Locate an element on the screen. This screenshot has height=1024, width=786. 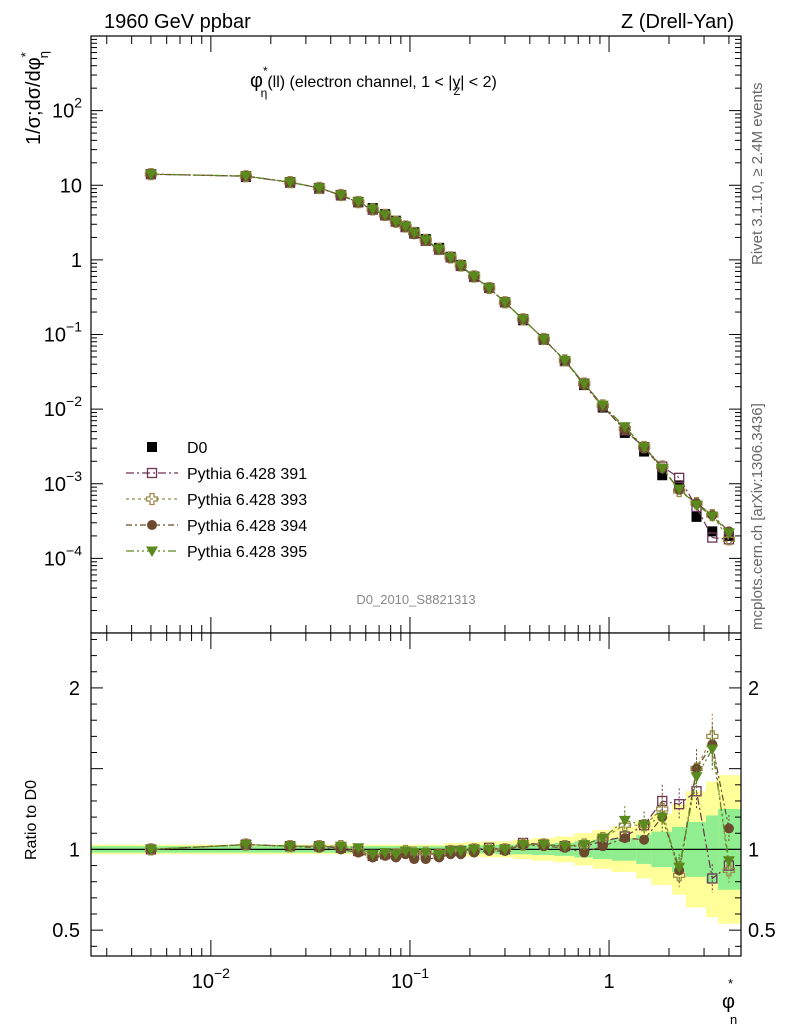
main-title-rest2: | < 2) is located at coordinates (478, 82).